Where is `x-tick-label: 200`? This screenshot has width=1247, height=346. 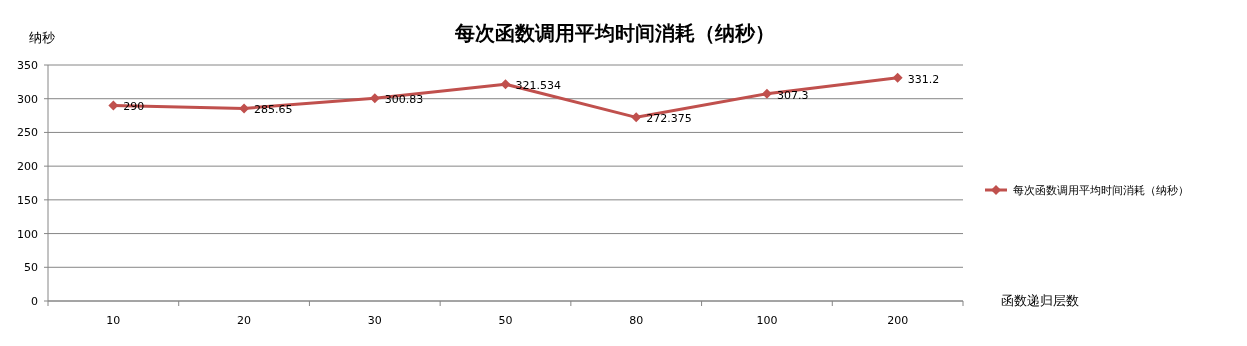
x-tick-label: 200 is located at coordinates (898, 320).